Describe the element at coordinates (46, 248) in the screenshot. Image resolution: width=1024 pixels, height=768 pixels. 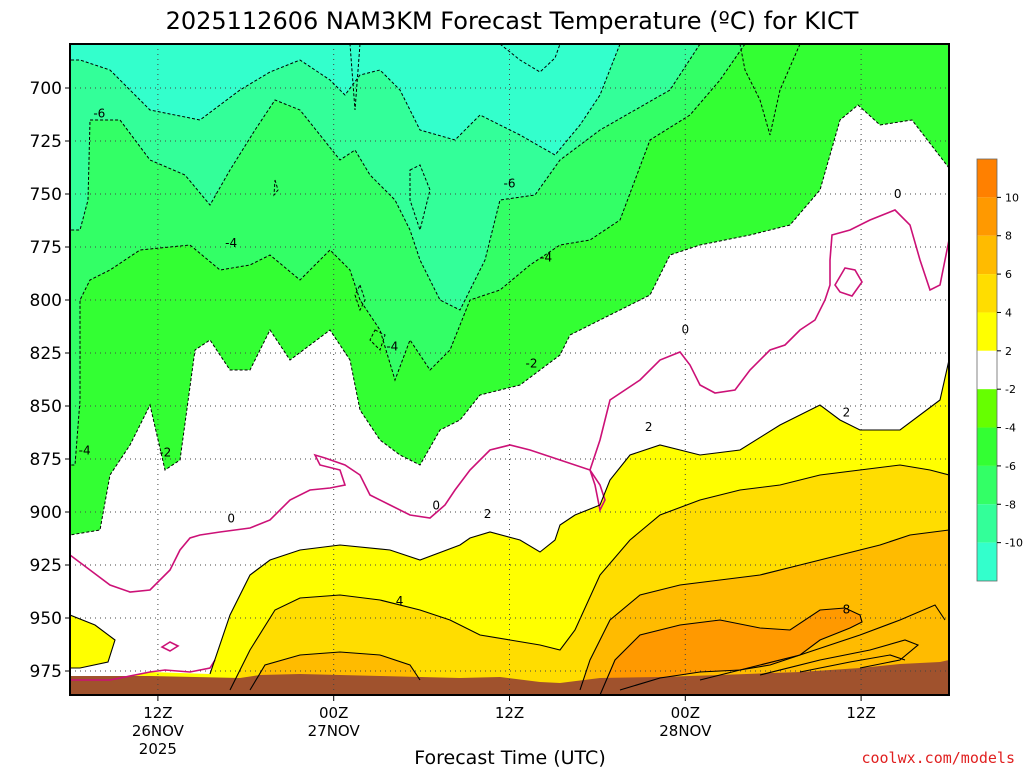
I see `y-tick-label: 775` at that location.